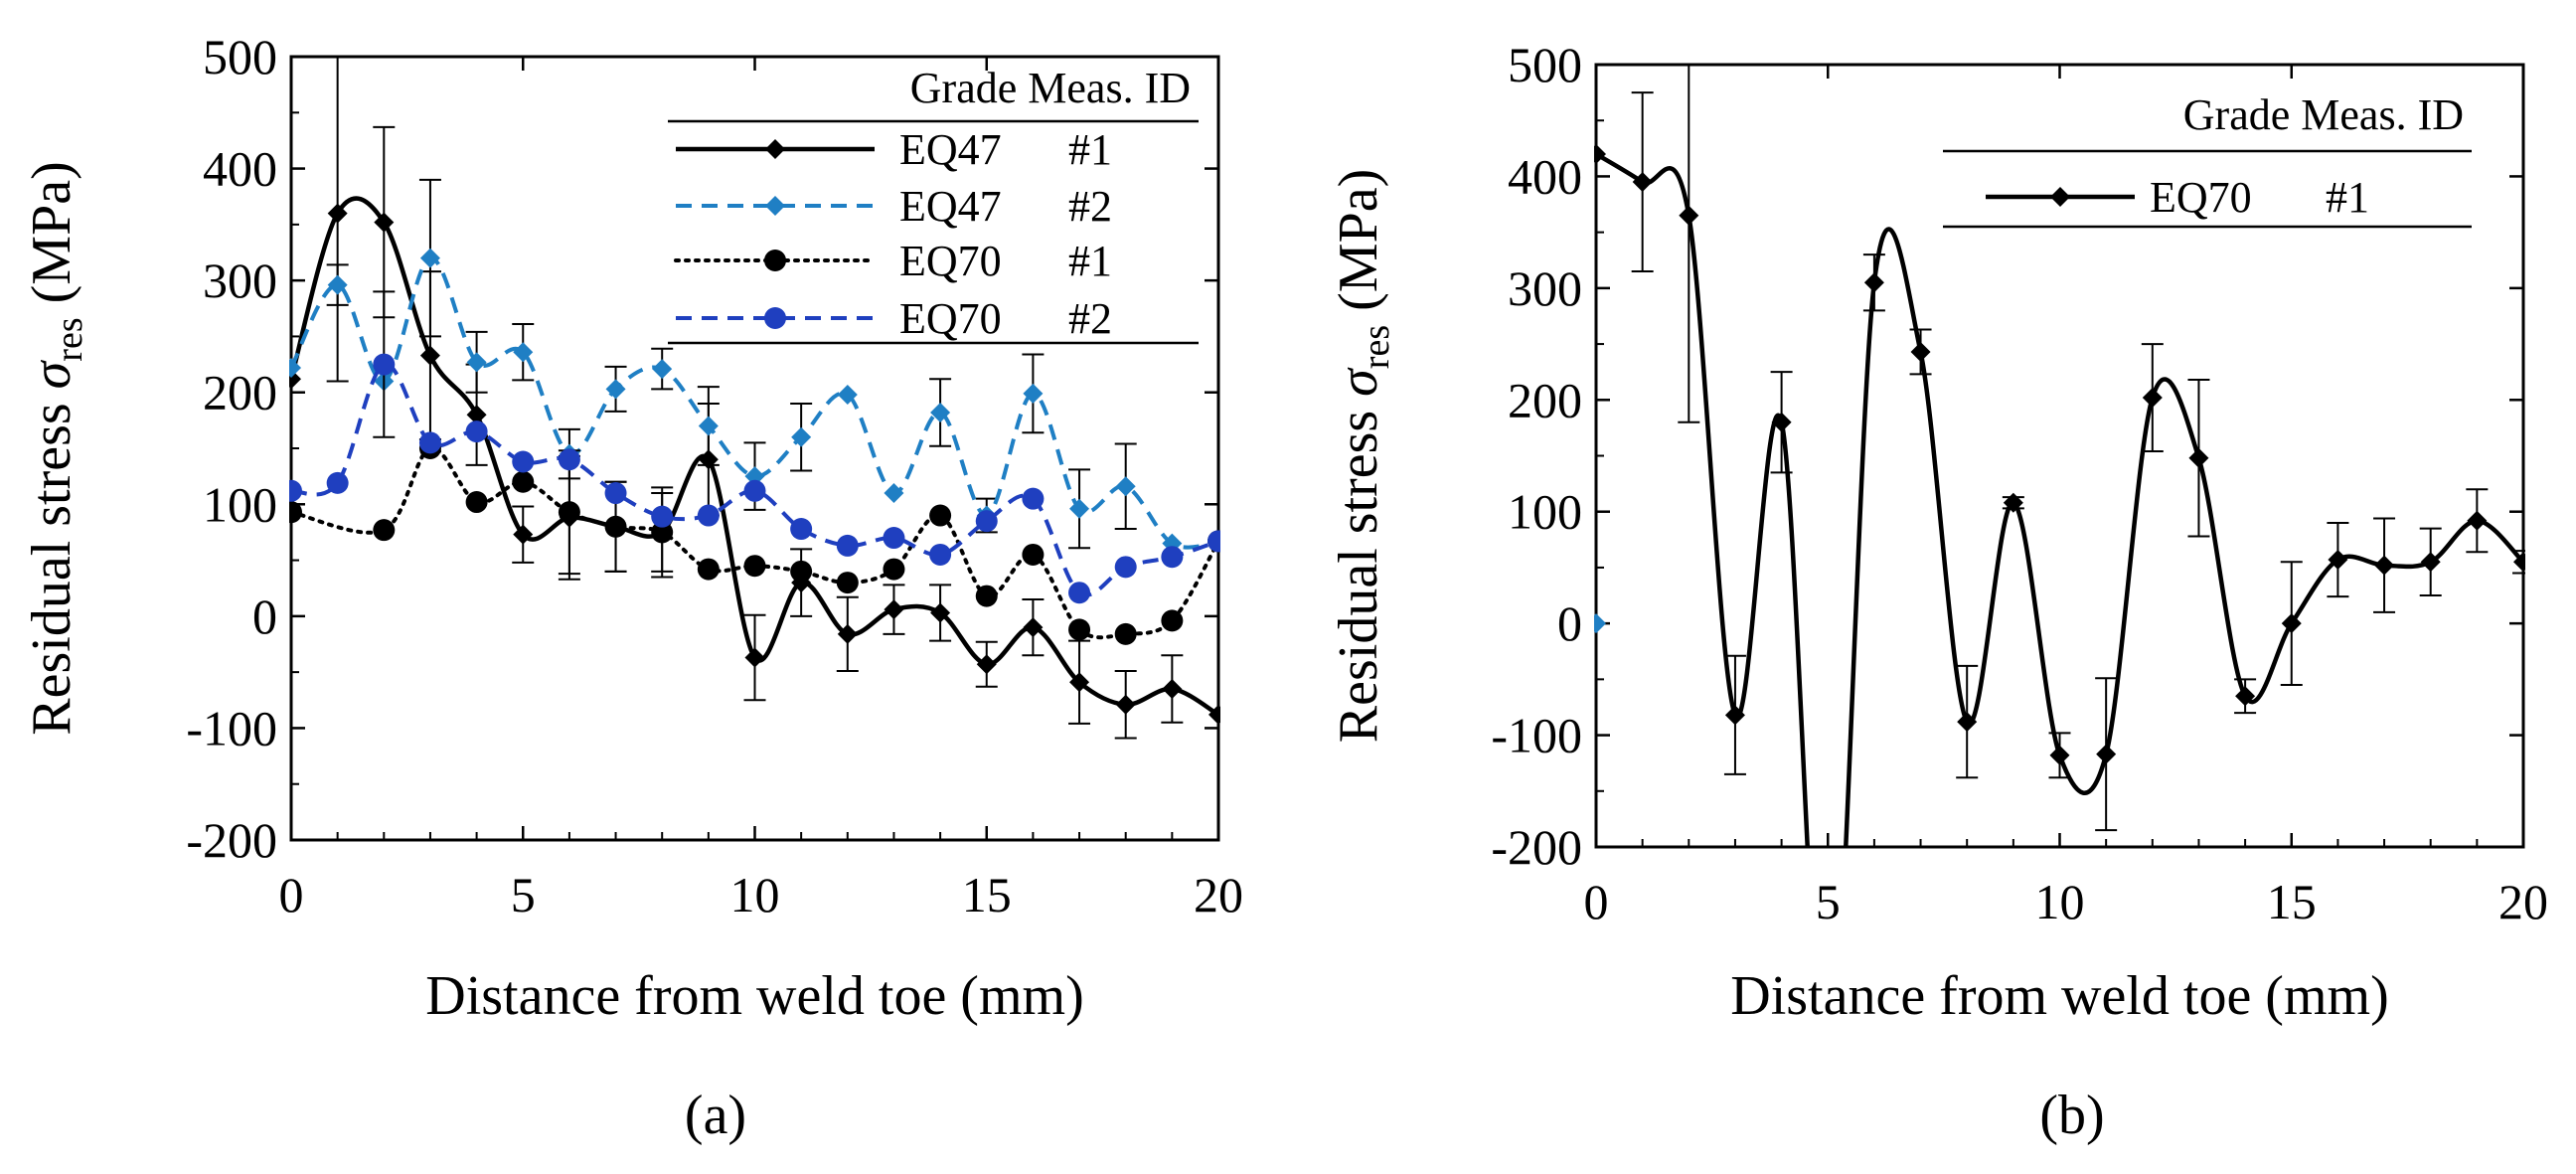 This screenshot has width=2576, height=1174. What do you see at coordinates (240, 280) in the screenshot?
I see `y-tick-label: 300` at bounding box center [240, 280].